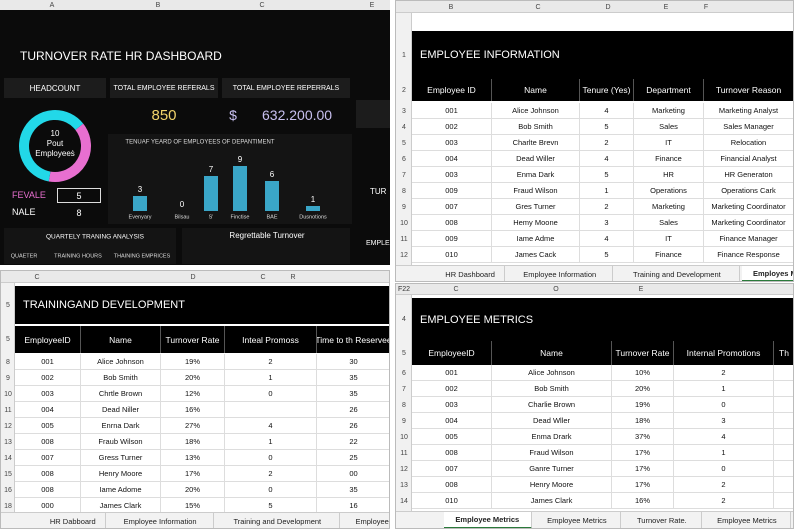 Image resolution: width=794 pixels, height=529 pixels. Describe the element at coordinates (404, 90) in the screenshot. I see `row-number: 2` at that location.